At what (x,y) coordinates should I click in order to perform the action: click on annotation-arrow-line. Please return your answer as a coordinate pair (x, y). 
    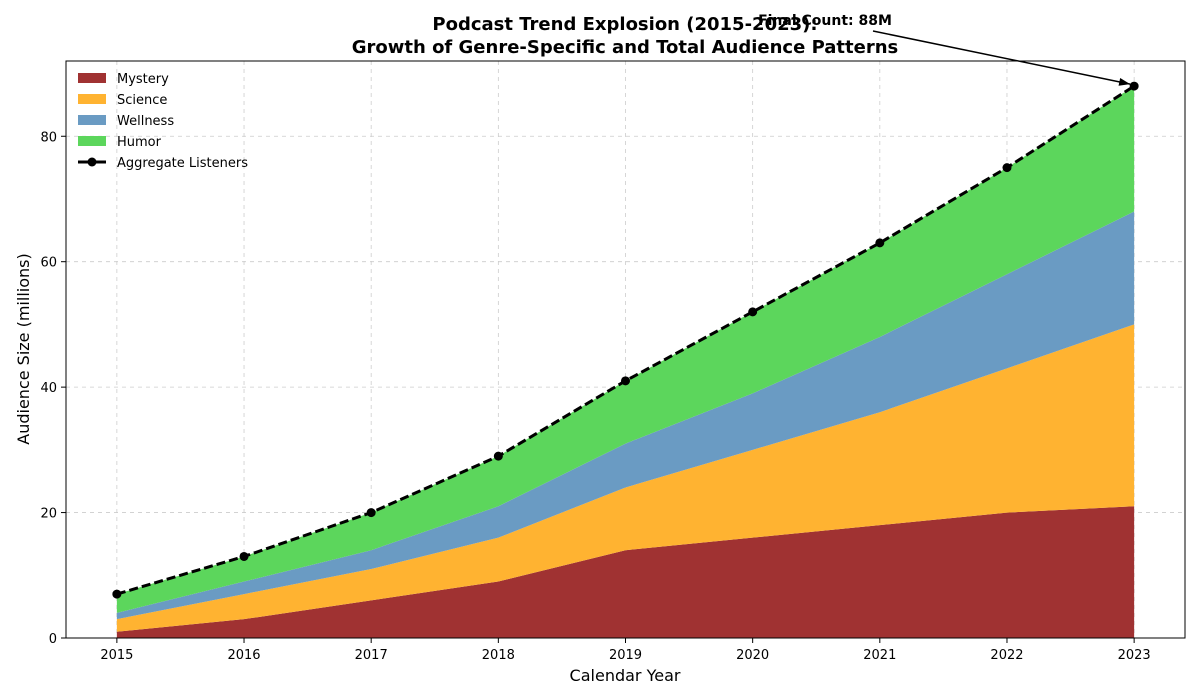
    Looking at the image, I should click on (1001, 57).